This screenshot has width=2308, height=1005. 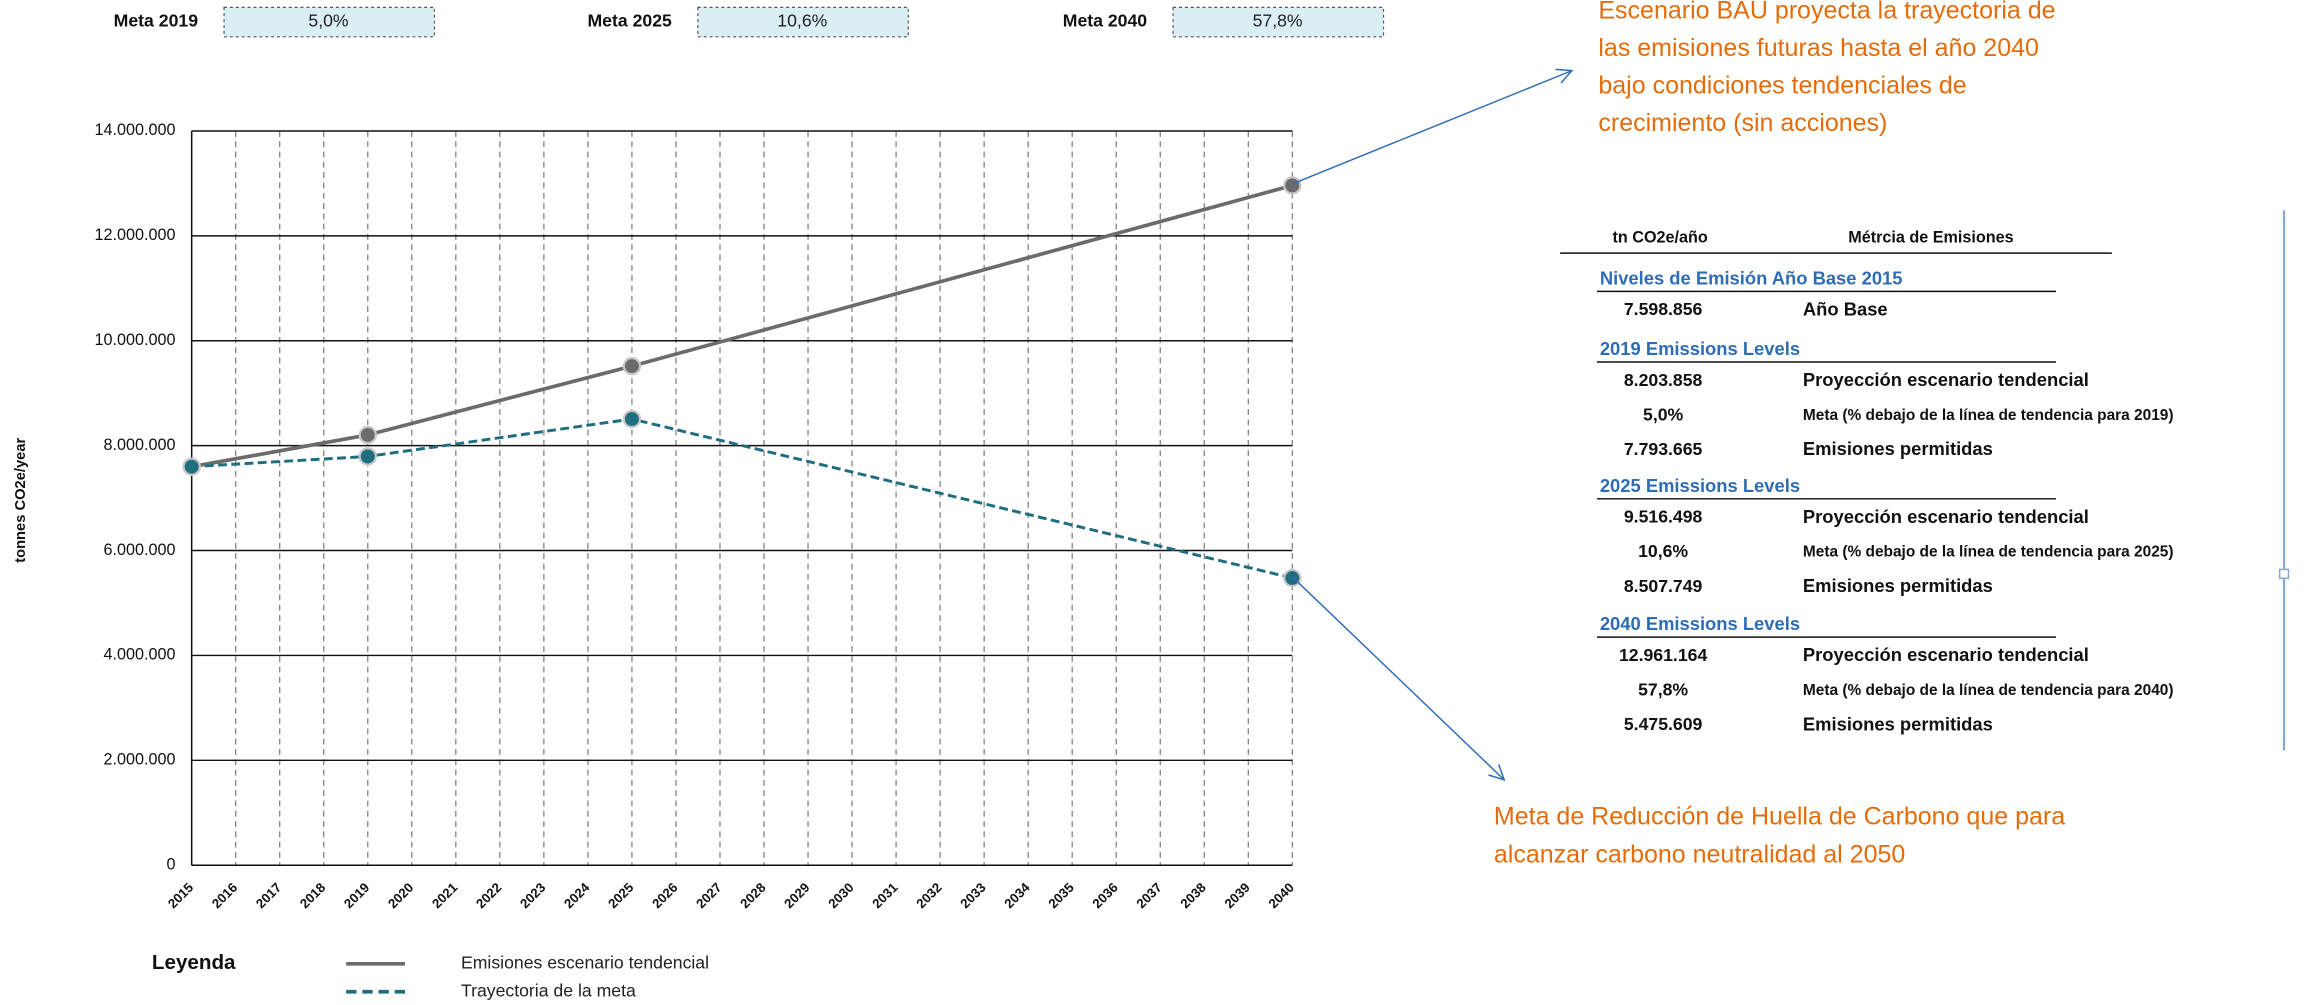 I want to click on annotation-text: Escenario BAU proyecta la trayectoria de, so click(x=1826, y=12).